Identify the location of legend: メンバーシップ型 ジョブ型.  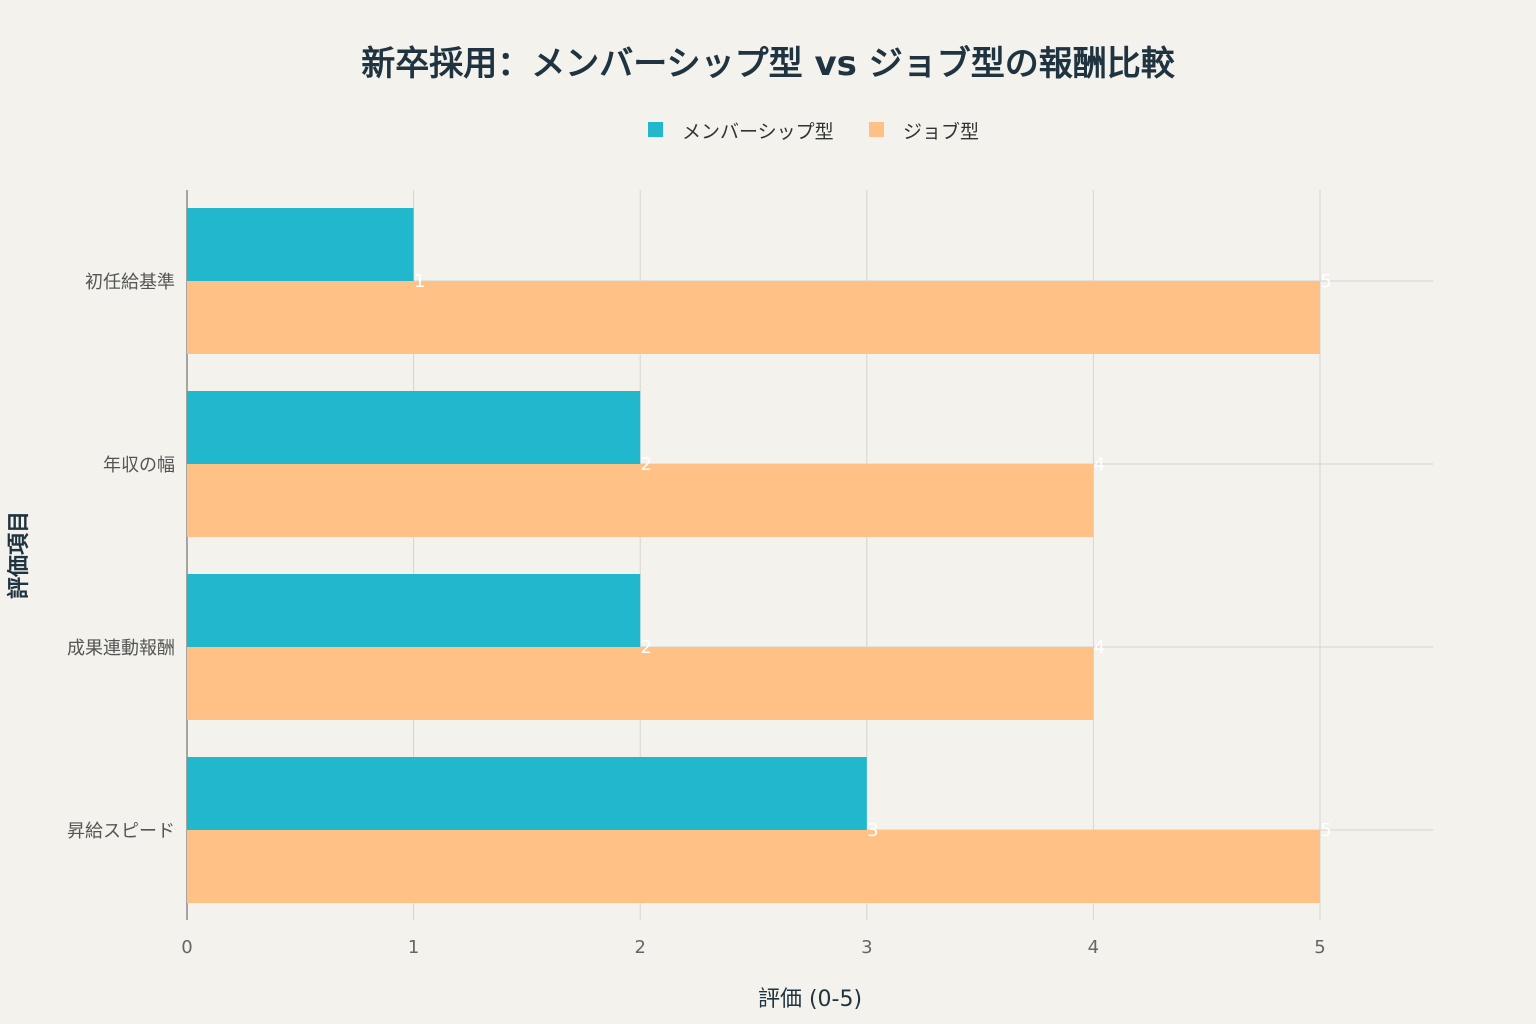
(813, 131).